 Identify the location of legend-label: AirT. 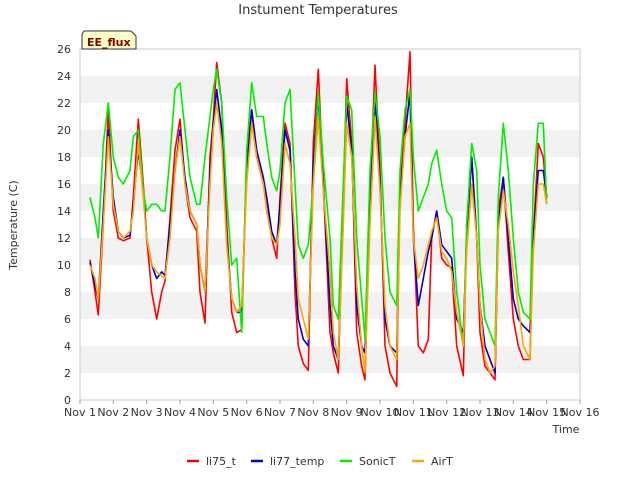
(442, 461).